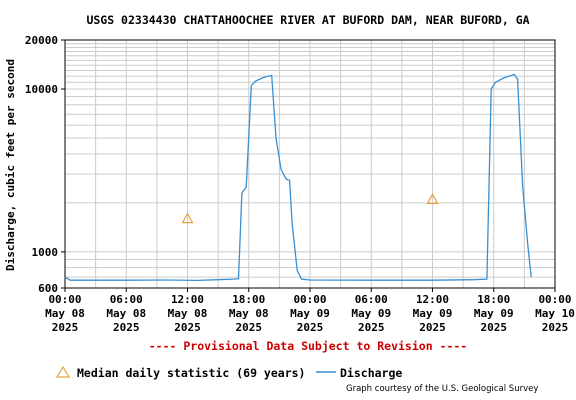  I want to click on y-tick-label: 600, so click(48, 288).